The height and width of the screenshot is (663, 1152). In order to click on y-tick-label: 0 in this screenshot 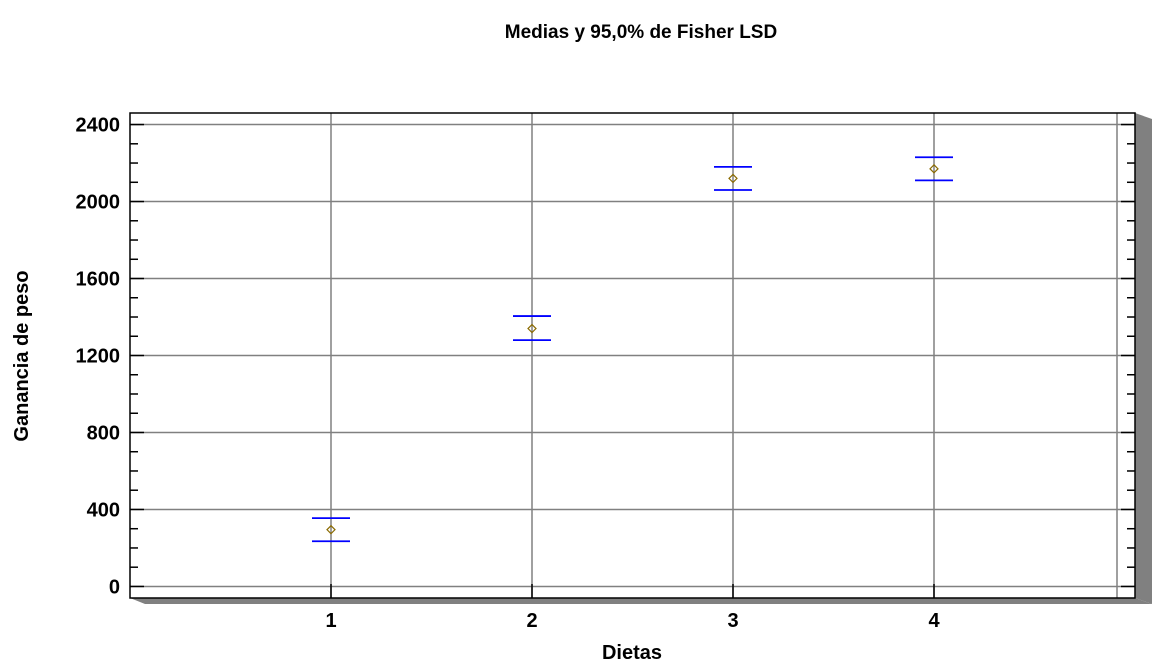, I will do `click(114, 587)`.